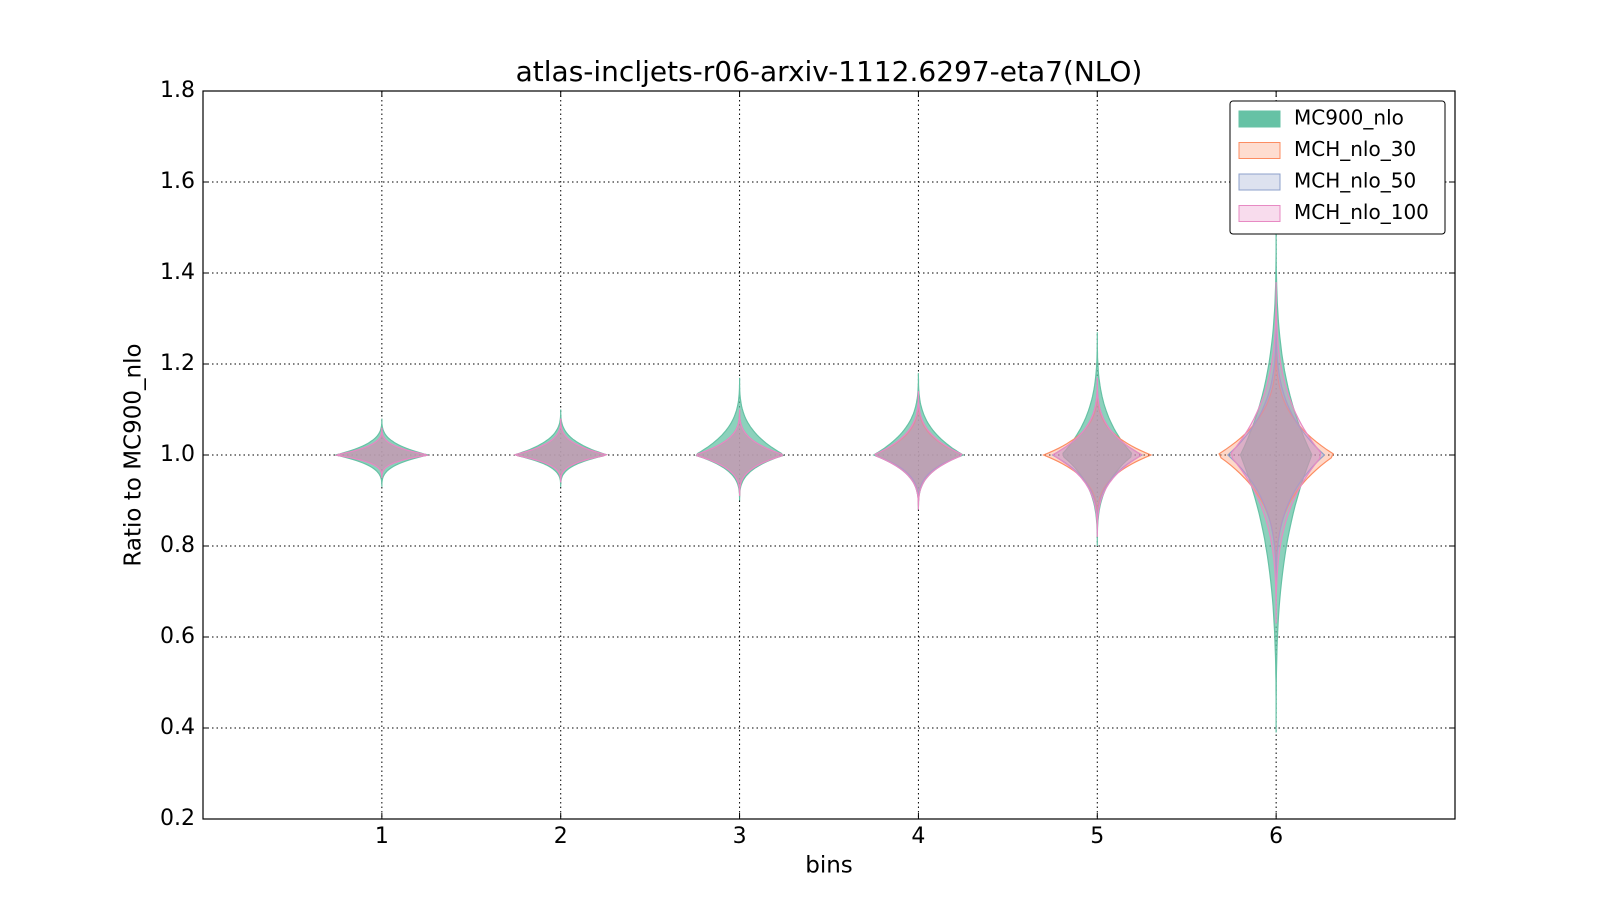 The width and height of the screenshot is (1600, 900). I want to click on y-tick-label: 1.0, so click(177, 454).